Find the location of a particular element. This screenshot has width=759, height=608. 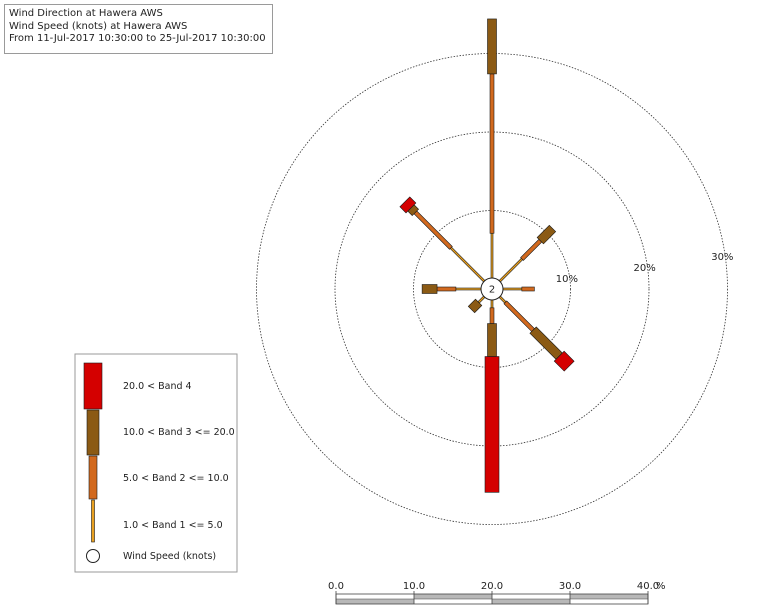

petal-e is located at coordinates (518, 289).